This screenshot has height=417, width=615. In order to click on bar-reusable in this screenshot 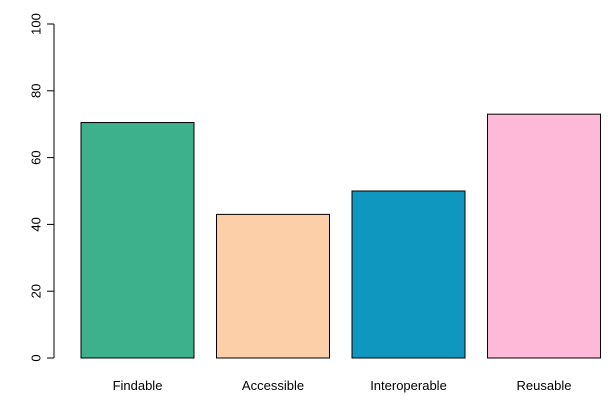, I will do `click(544, 236)`.